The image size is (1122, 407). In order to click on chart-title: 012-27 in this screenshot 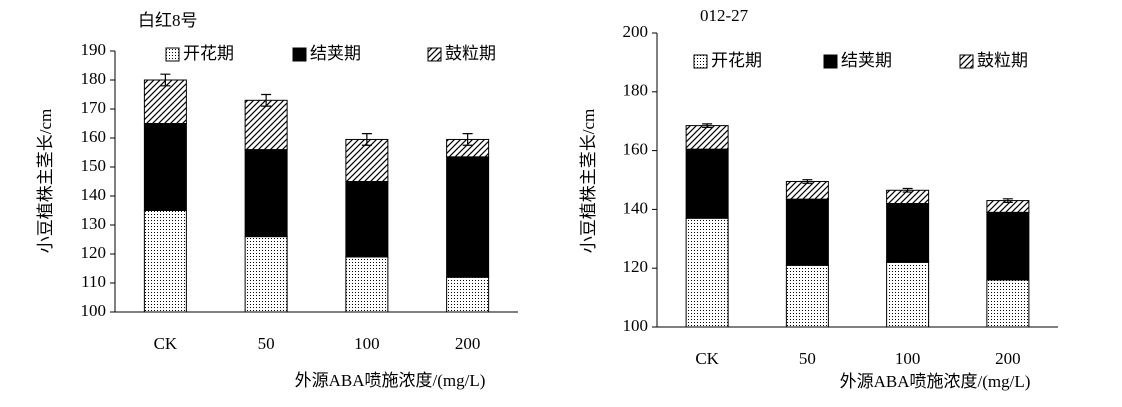, I will do `click(724, 15)`.